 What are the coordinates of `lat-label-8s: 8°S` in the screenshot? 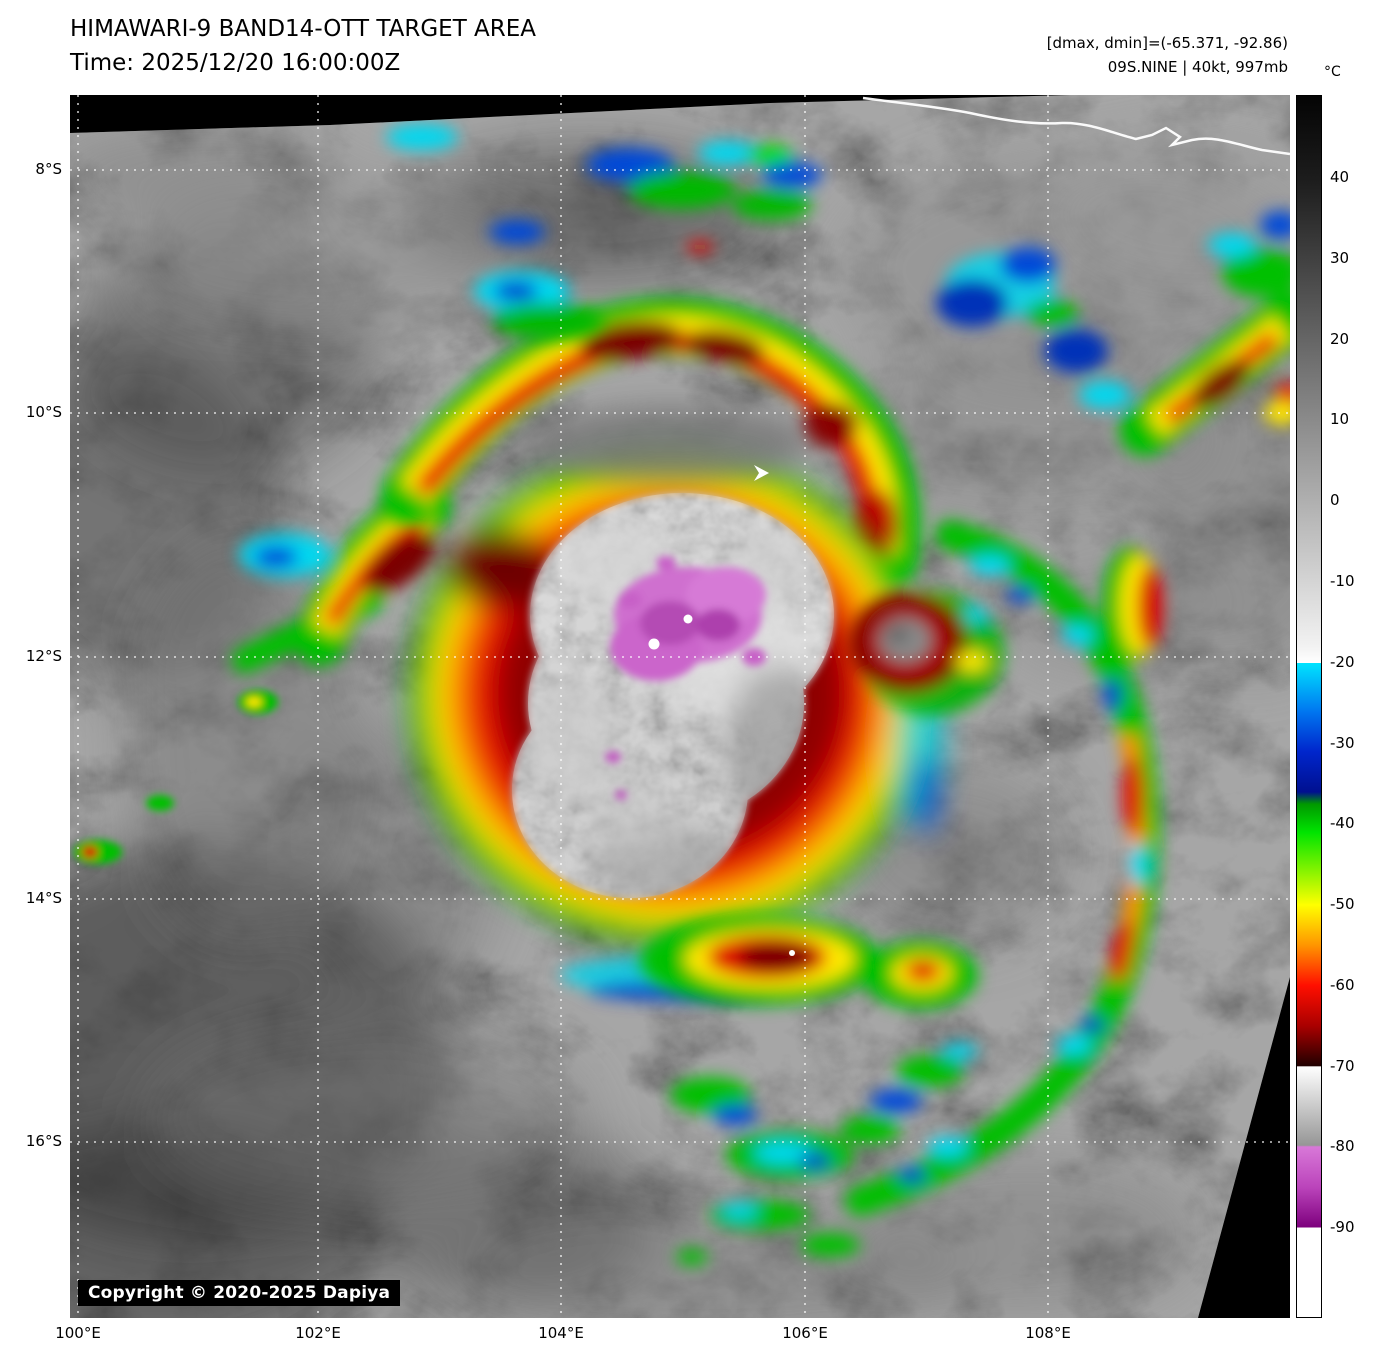 It's located at (48, 169).